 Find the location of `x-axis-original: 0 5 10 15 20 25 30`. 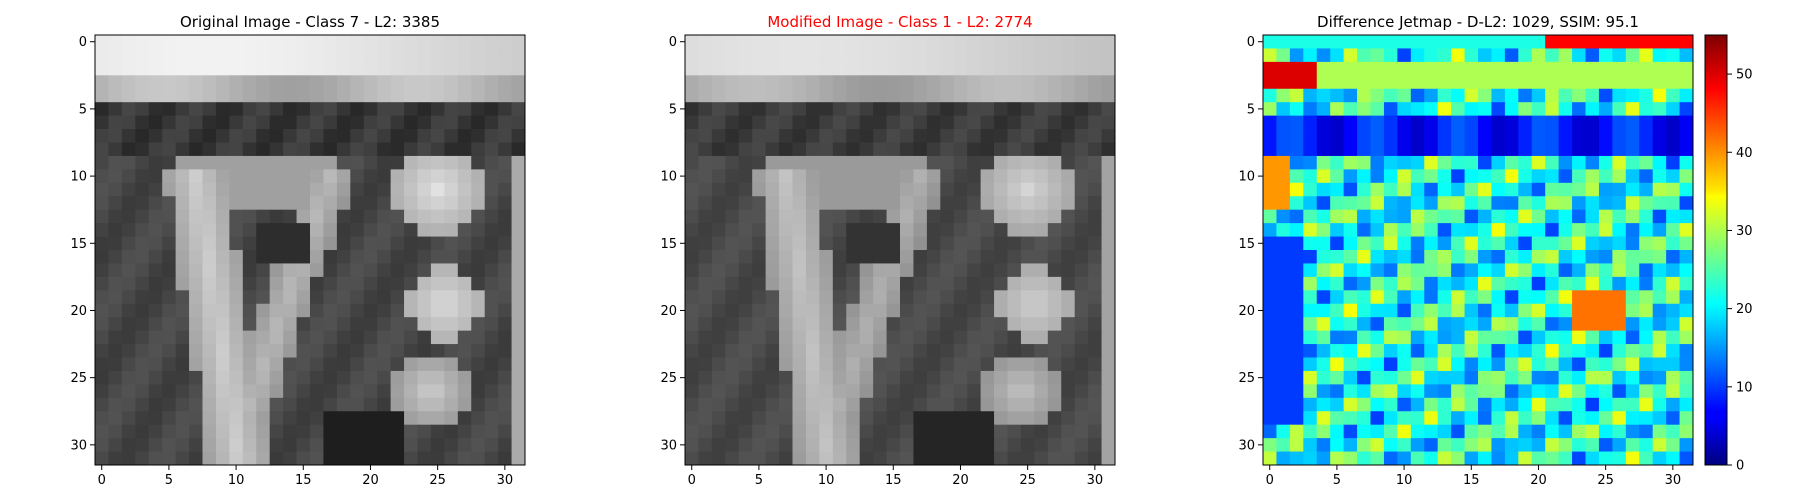

x-axis-original: 0 5 10 15 20 25 30 is located at coordinates (305, 476).